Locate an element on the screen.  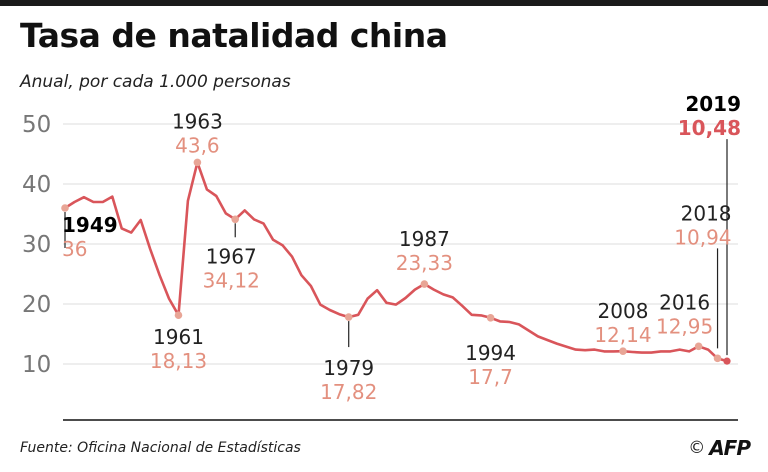
y-axis-ticks: 10 20 30 40 50 is located at coordinates (36, 245).